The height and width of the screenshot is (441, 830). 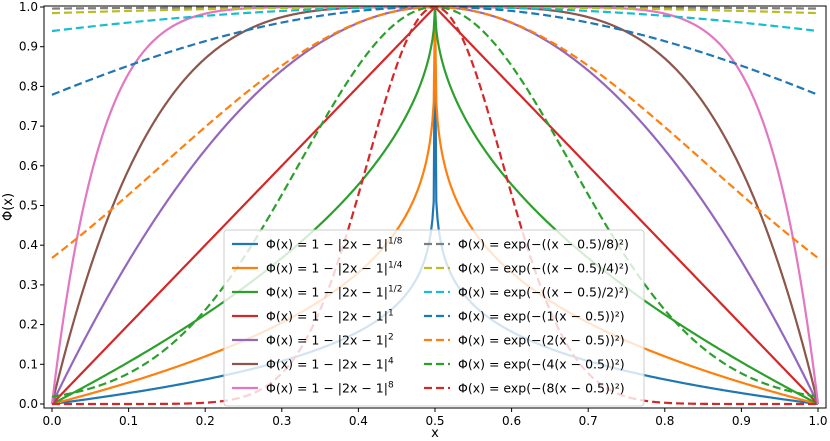 I want to click on y-tick-label: 0.9, so click(x=28, y=47).